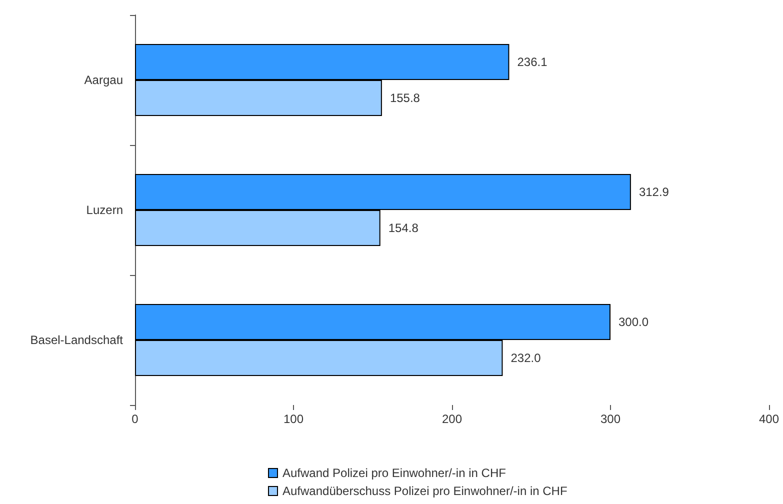 The width and height of the screenshot is (783, 504). What do you see at coordinates (405, 98) in the screenshot?
I see `data-label: 155.8` at bounding box center [405, 98].